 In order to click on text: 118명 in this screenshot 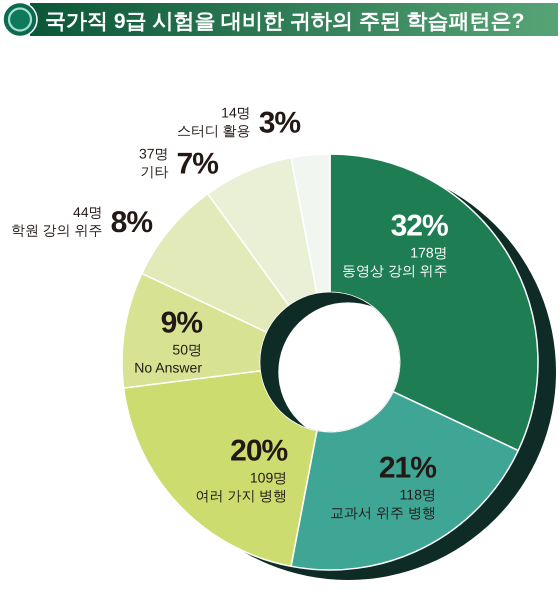, I will do `click(418, 494)`.